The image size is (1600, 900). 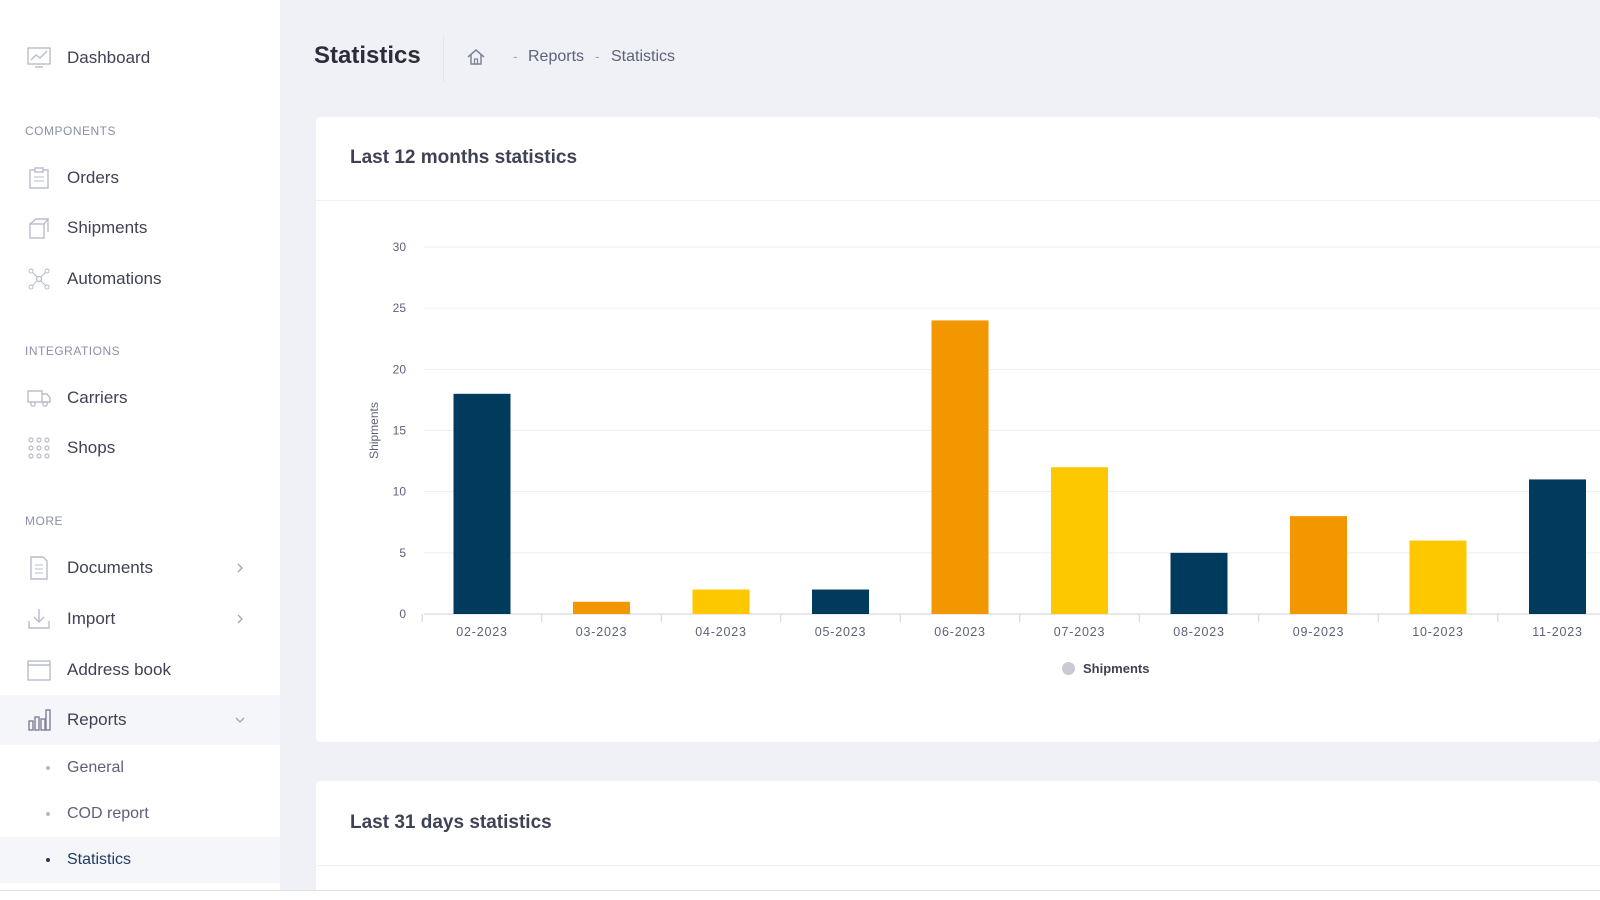 I want to click on sidebar-item-label: Import, so click(x=91, y=618).